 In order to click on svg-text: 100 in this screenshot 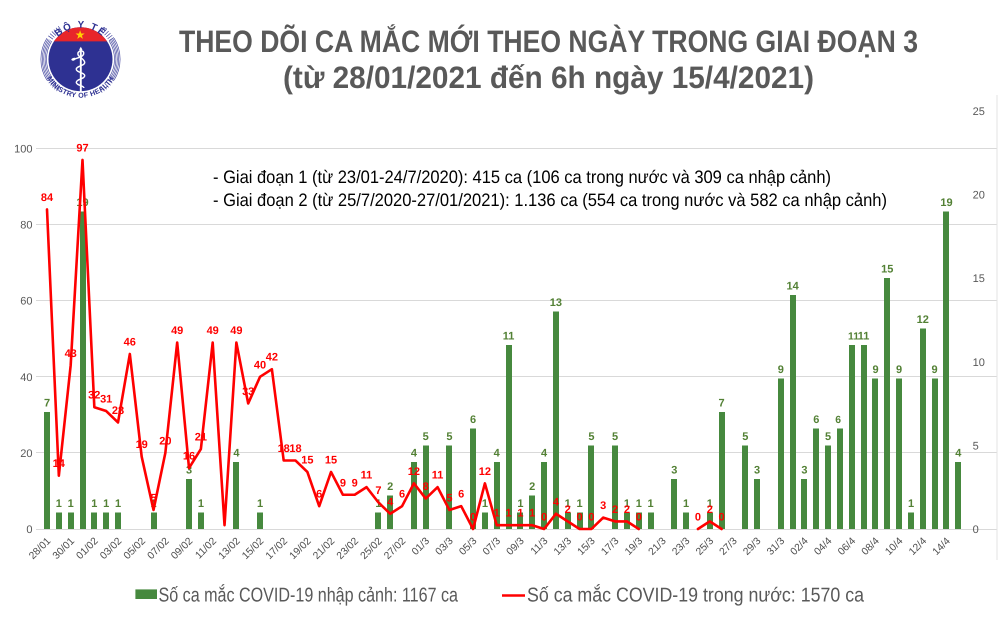, I will do `click(23, 150)`.